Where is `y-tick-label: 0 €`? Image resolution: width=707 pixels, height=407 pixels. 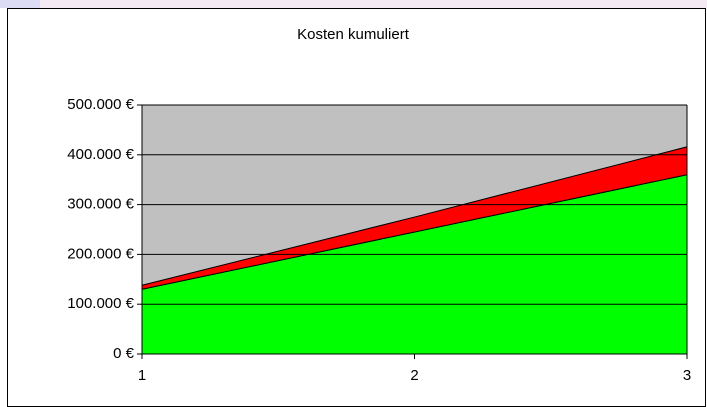 y-tick-label: 0 € is located at coordinates (124, 353).